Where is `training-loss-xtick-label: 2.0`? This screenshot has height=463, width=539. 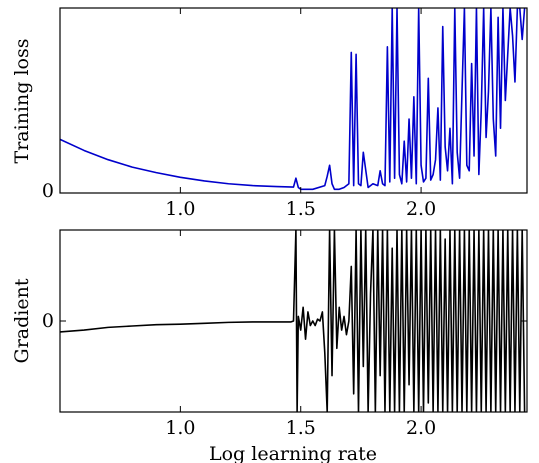
training-loss-xtick-label: 2.0 is located at coordinates (421, 209).